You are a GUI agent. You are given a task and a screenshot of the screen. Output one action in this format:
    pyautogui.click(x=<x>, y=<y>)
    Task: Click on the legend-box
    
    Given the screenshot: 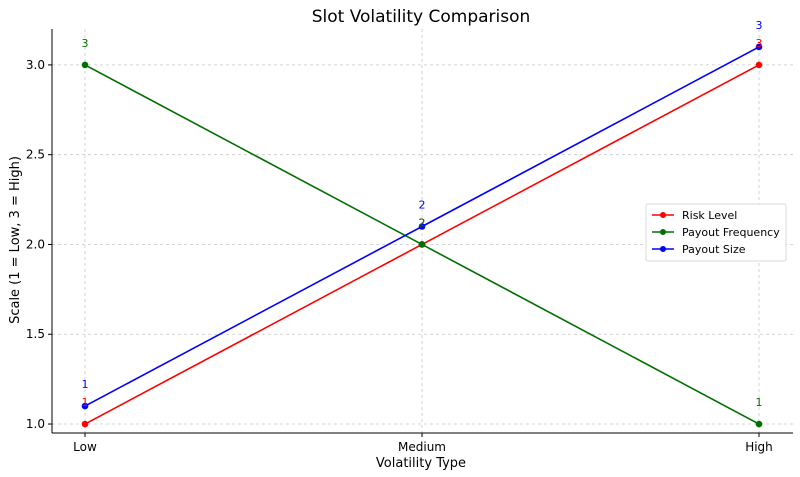 What is the action you would take?
    pyautogui.click(x=716, y=232)
    